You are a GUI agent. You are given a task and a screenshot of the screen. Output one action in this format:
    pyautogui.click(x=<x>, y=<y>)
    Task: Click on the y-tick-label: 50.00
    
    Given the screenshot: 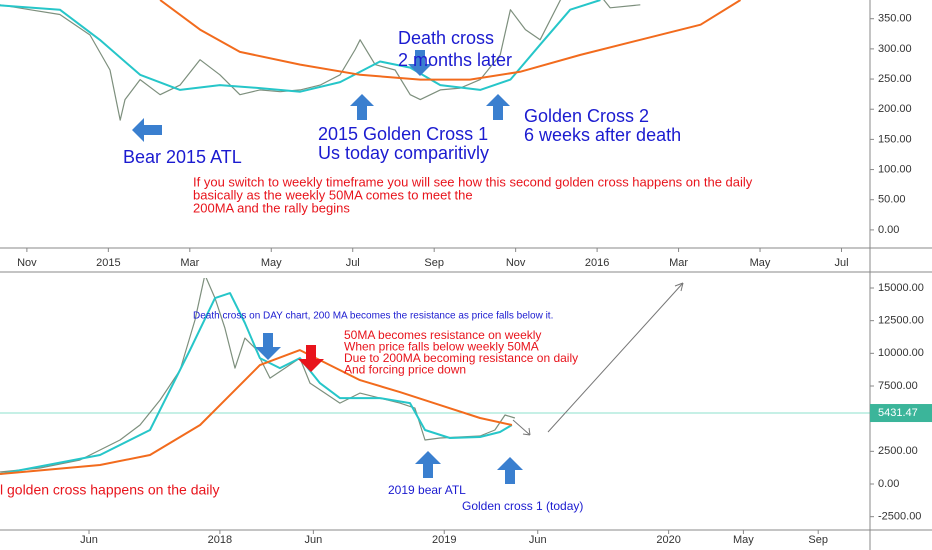 What is the action you would take?
    pyautogui.click(x=892, y=200)
    